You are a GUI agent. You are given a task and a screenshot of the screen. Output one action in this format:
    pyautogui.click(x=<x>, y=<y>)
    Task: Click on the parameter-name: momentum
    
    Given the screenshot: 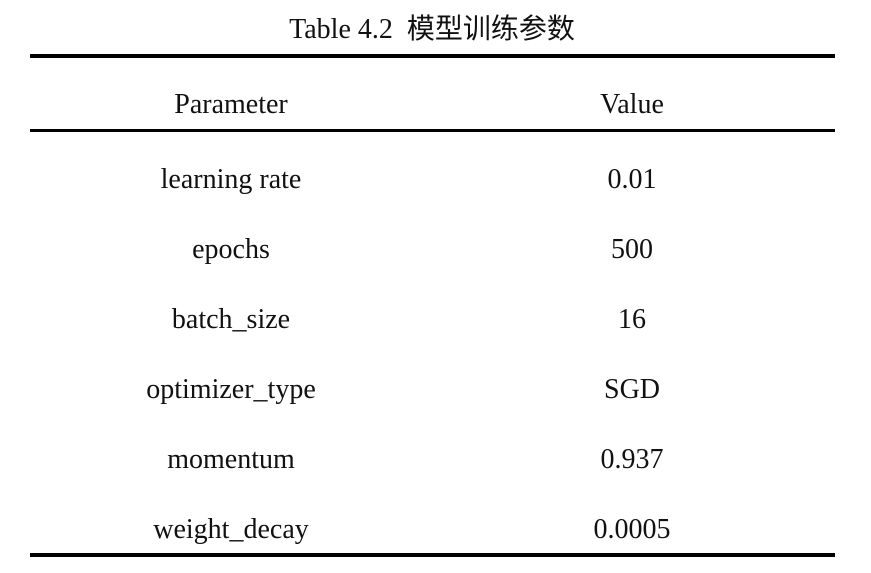 What is the action you would take?
    pyautogui.click(x=231, y=459)
    